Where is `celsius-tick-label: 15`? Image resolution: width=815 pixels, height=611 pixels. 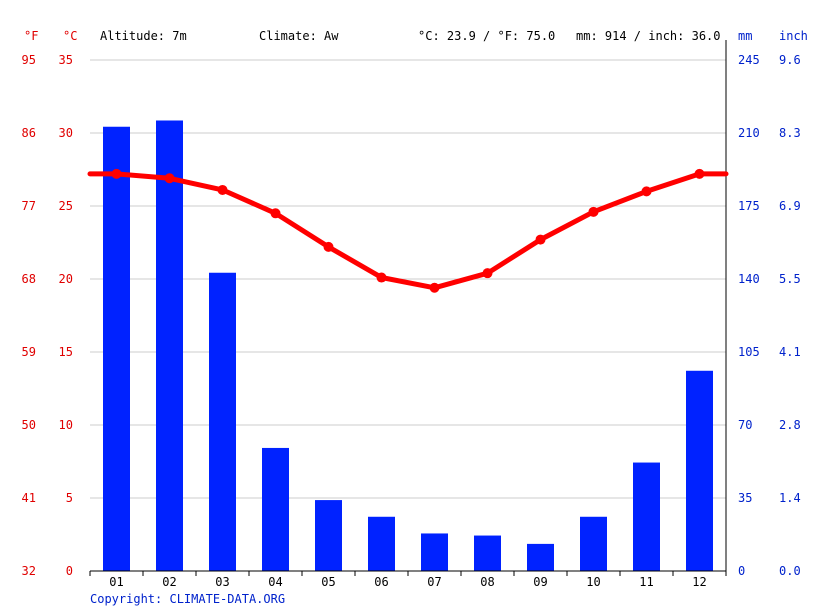
celsius-tick-label: 15 is located at coordinates (66, 352).